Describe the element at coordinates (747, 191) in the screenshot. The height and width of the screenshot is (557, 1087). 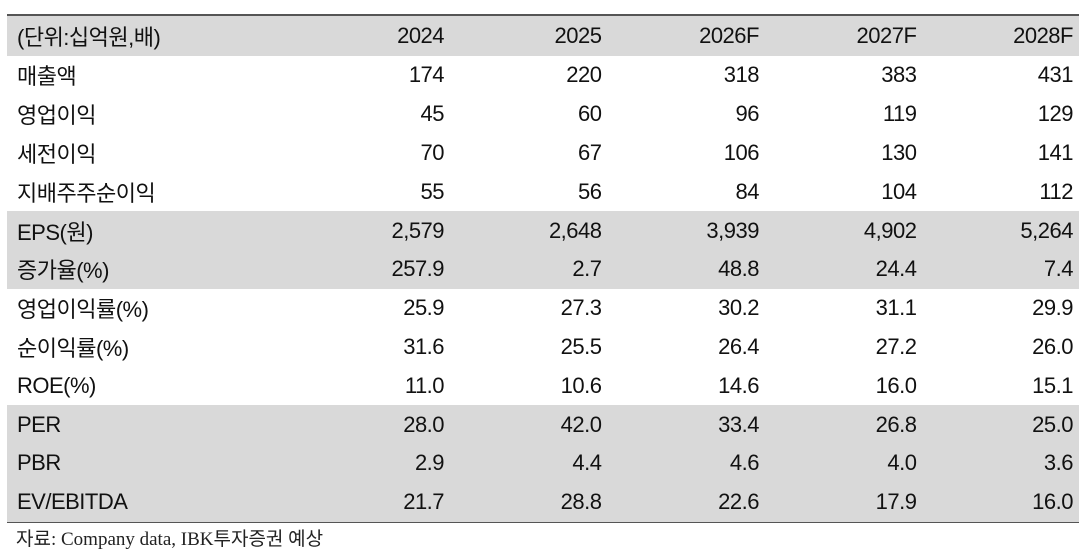
I see `row-value: 84` at that location.